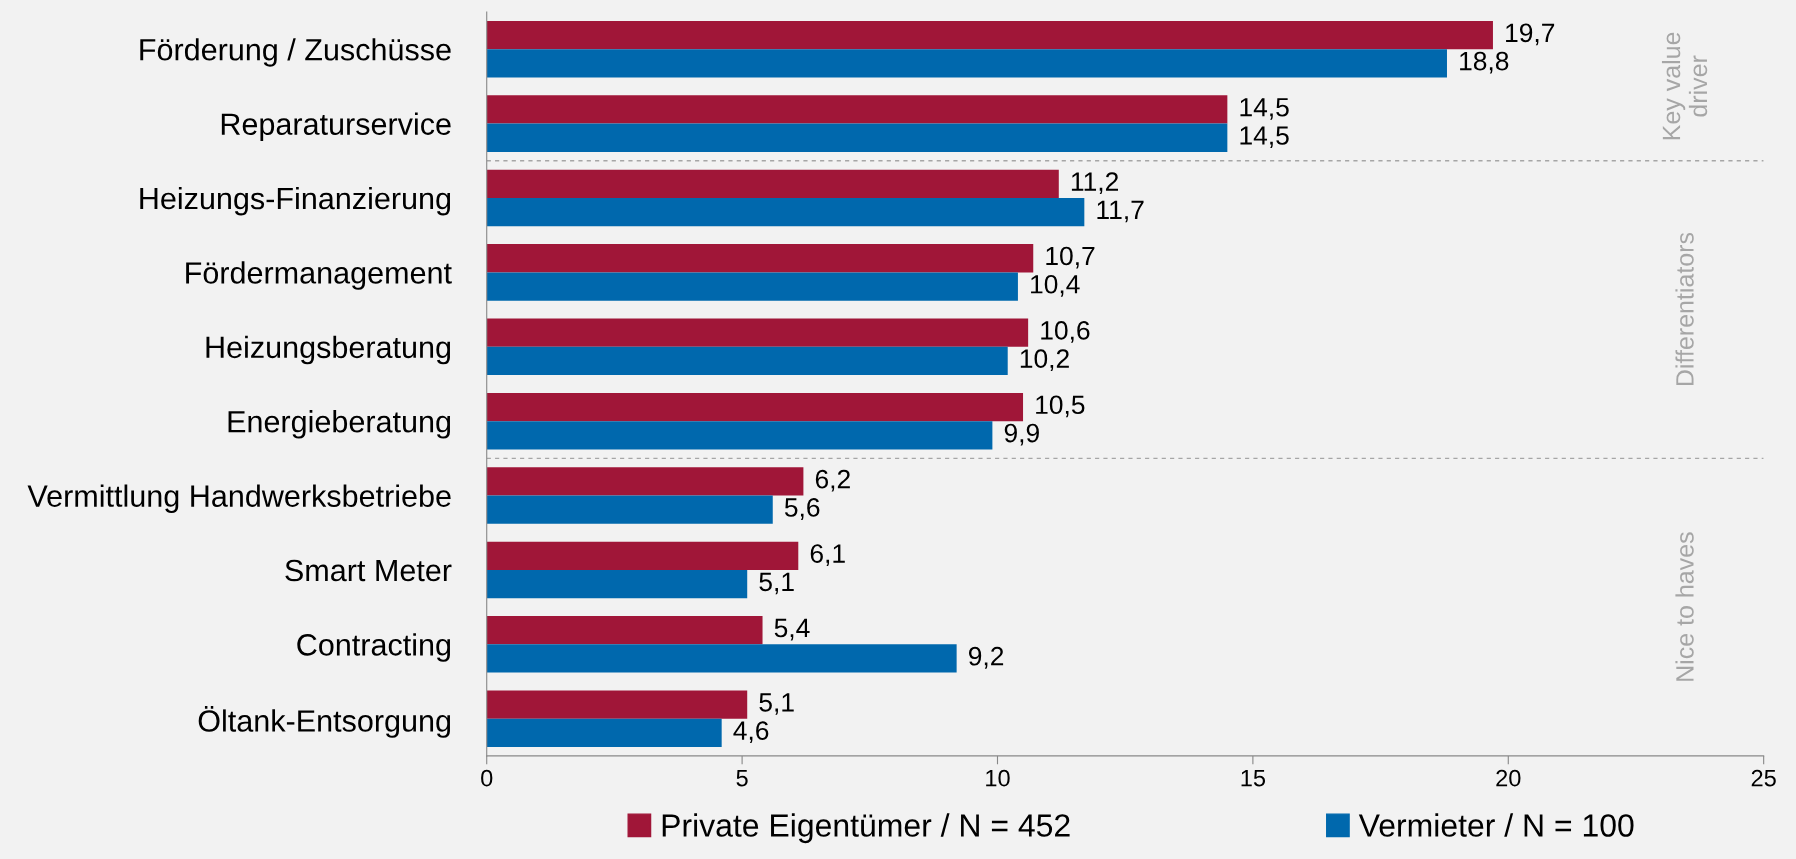 Image resolution: width=1796 pixels, height=859 pixels. I want to click on data-label: 6,2, so click(832, 480).